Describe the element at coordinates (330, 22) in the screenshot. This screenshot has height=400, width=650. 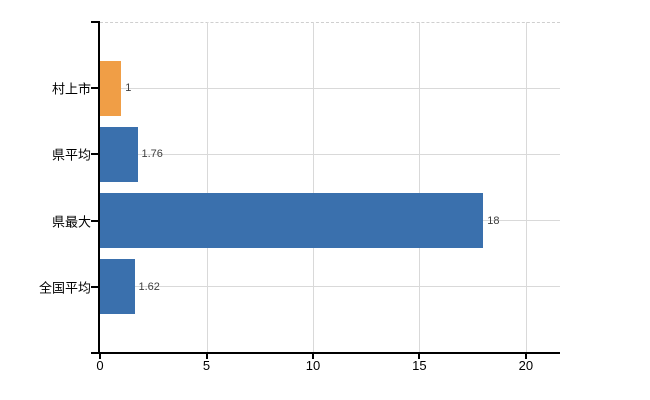
I see `plot-top-border` at that location.